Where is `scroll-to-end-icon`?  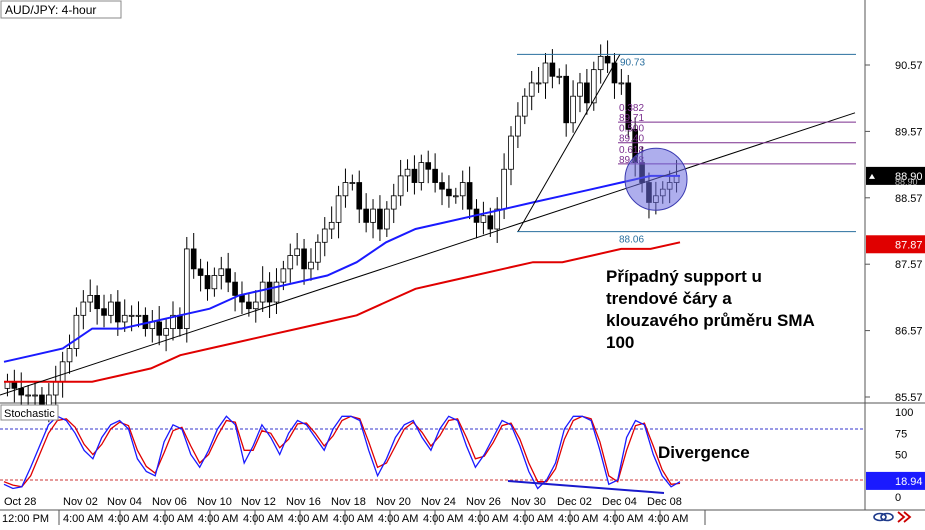 scroll-to-end-icon is located at coordinates (904, 517).